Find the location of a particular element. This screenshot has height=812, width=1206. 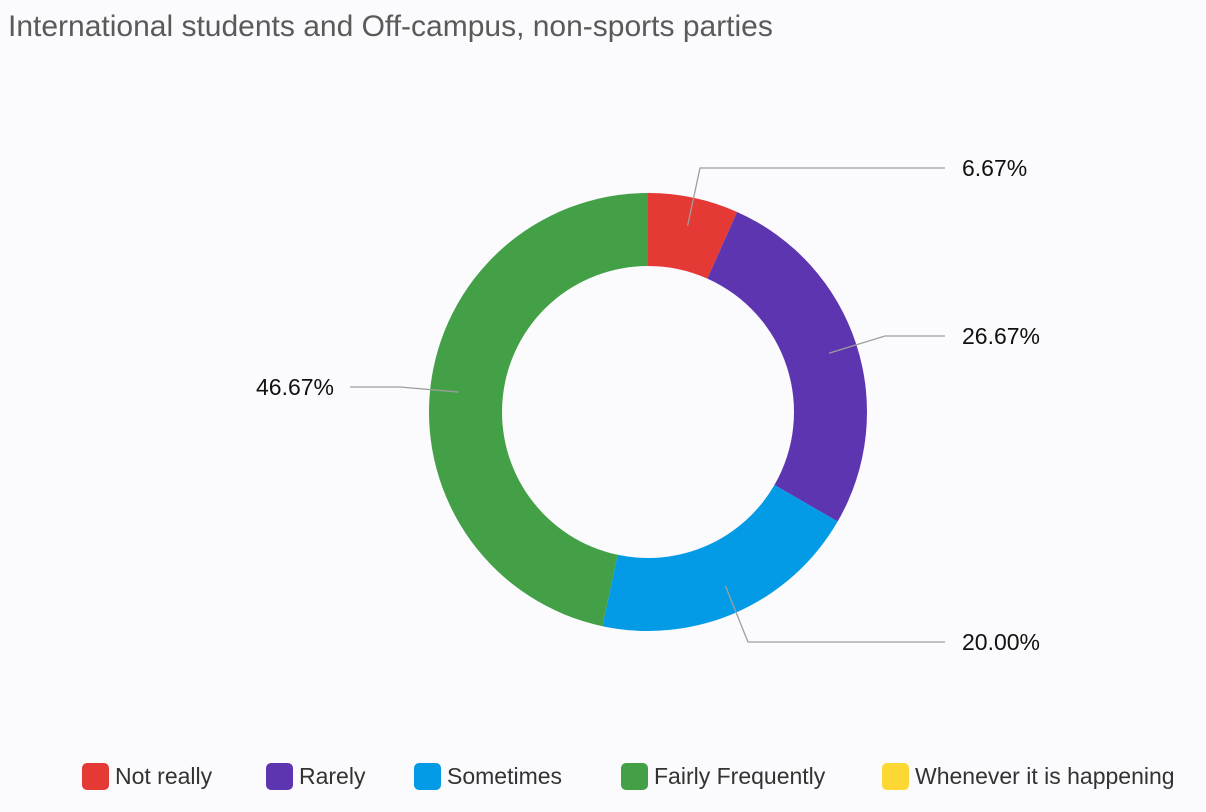

legend-item-rarely: Rarely is located at coordinates (315, 776).